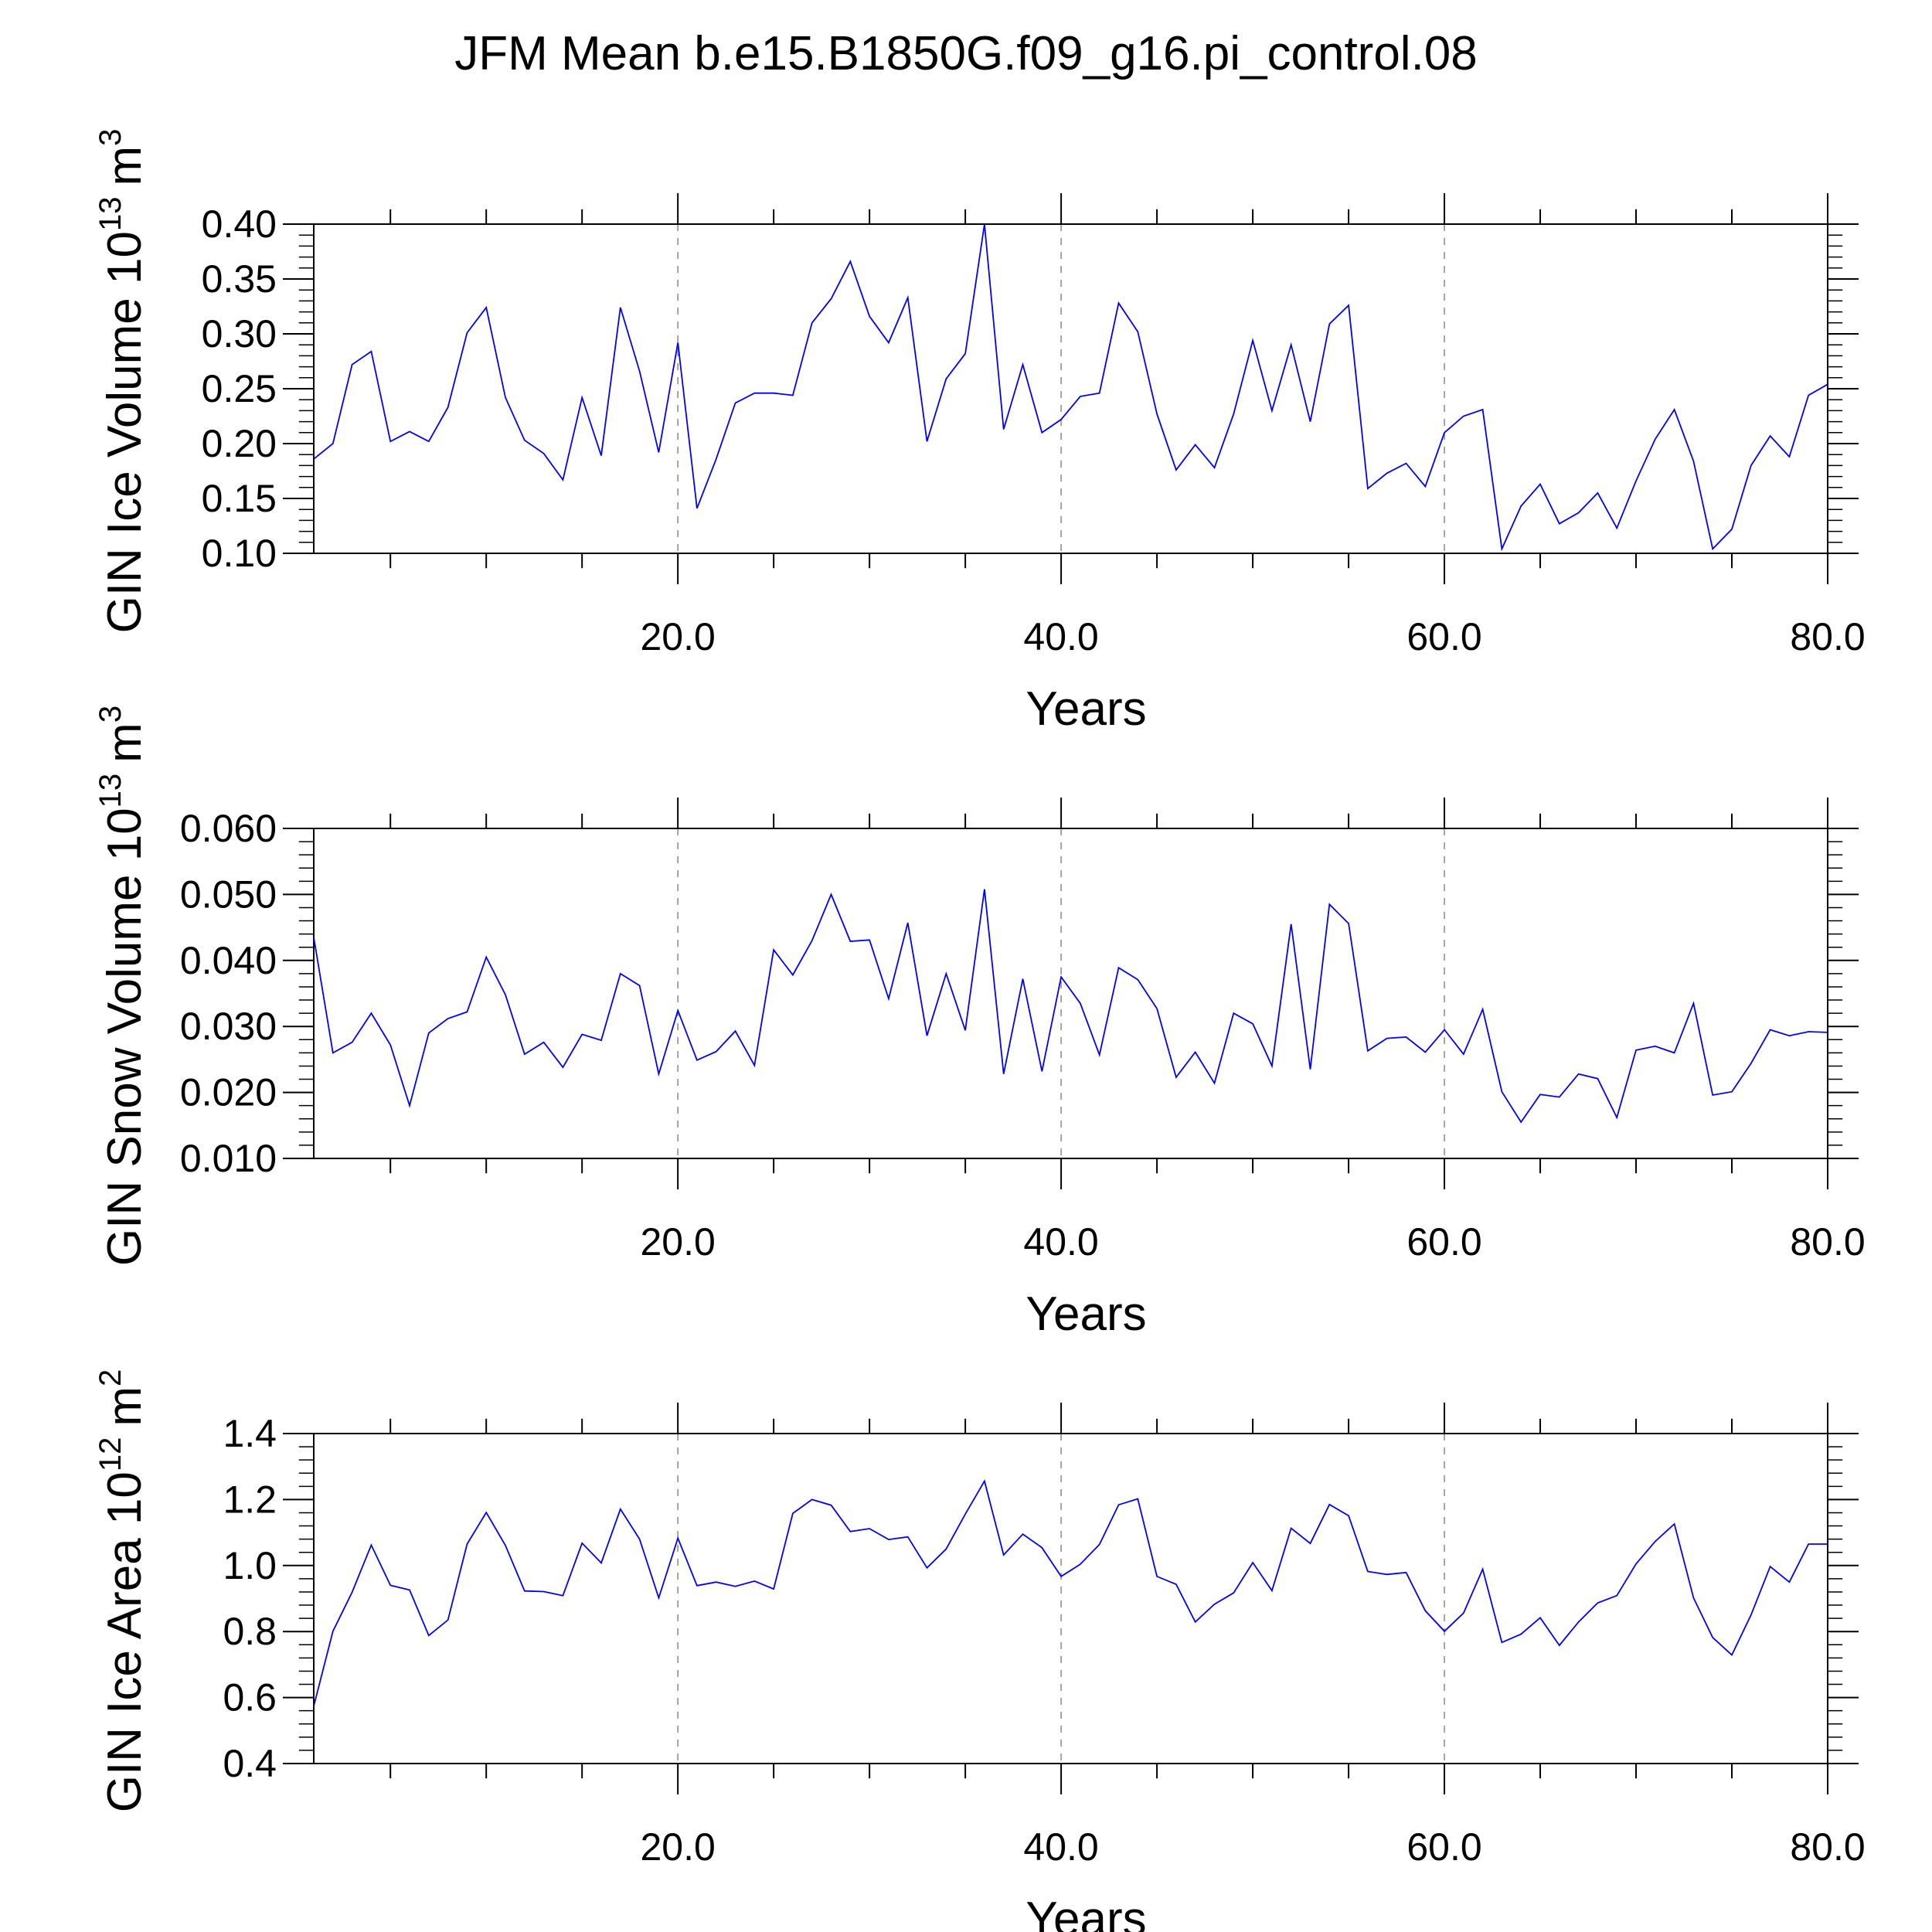 The width and height of the screenshot is (1932, 1932). What do you see at coordinates (239, 553) in the screenshot?
I see `y-tick-label: 0.10` at bounding box center [239, 553].